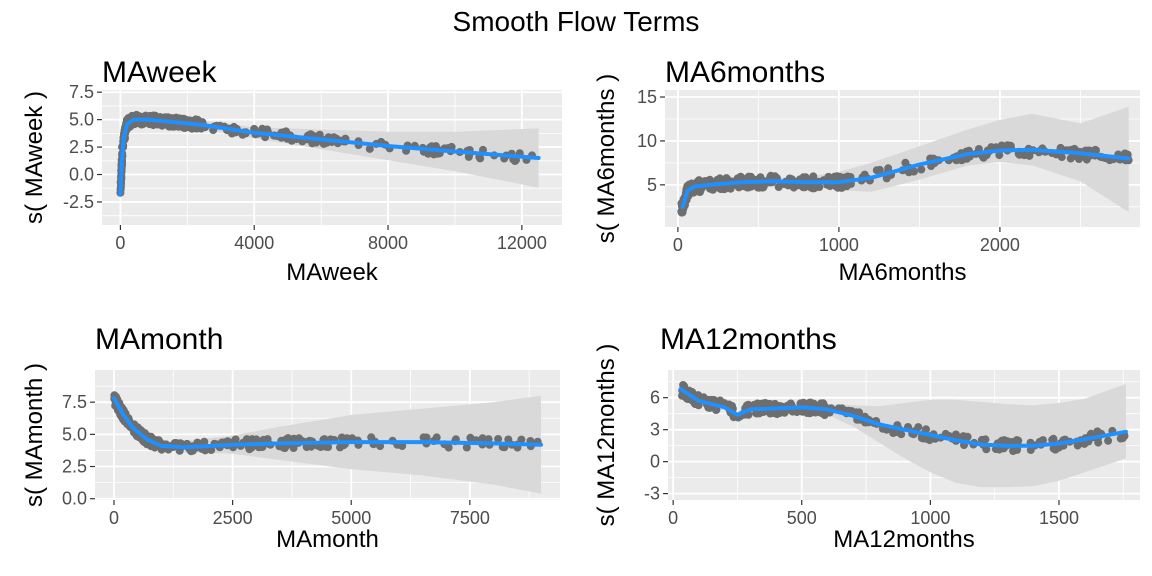 The image size is (1152, 576). What do you see at coordinates (159, 72) in the screenshot?
I see `panel-title: MAweek` at bounding box center [159, 72].